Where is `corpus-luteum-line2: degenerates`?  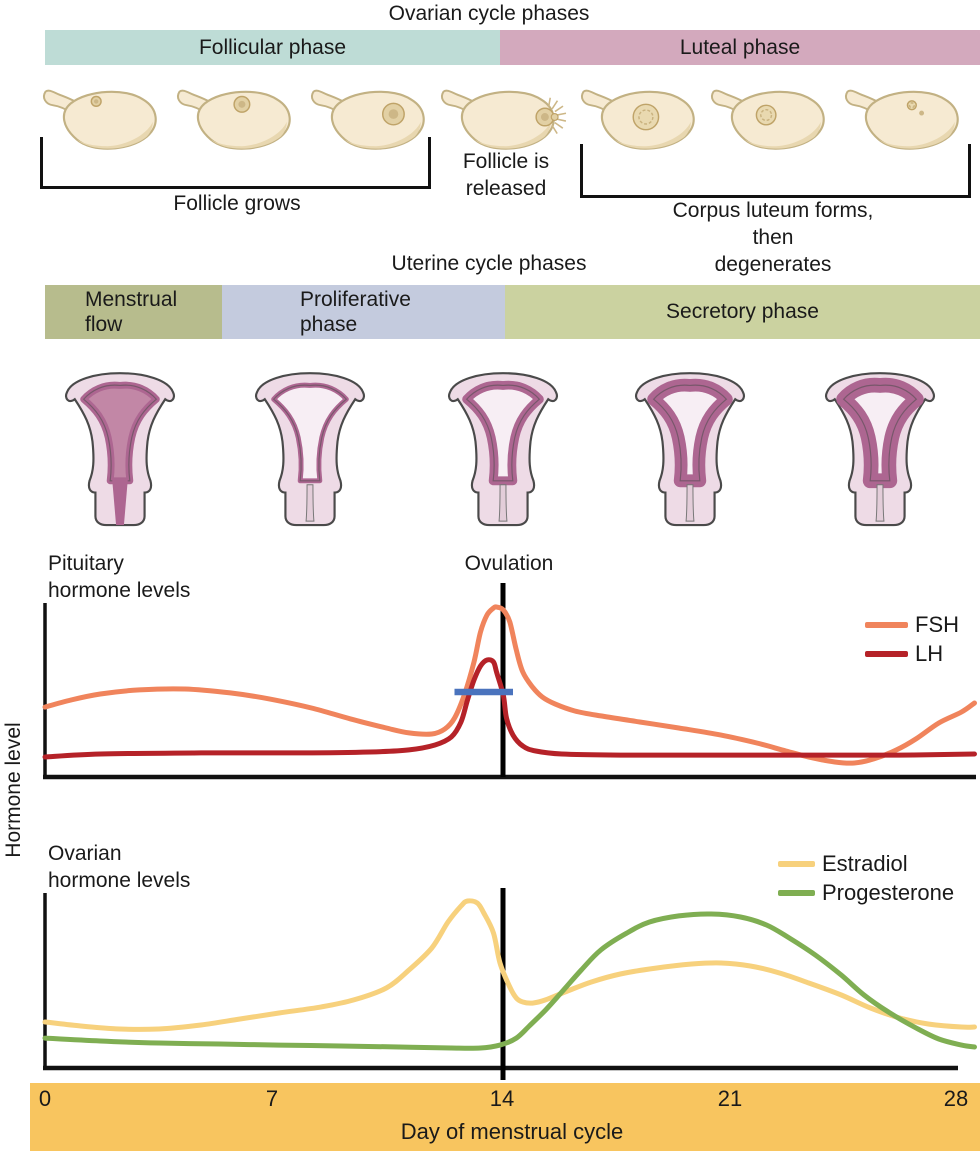 corpus-luteum-line2: degenerates is located at coordinates (773, 264).